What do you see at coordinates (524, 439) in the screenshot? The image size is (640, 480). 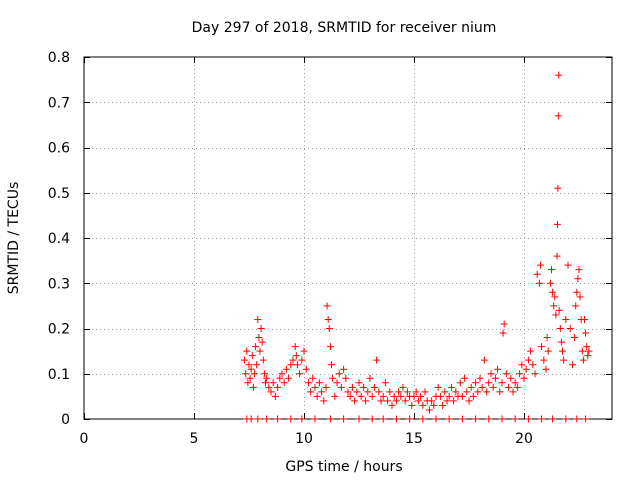 I see `x-tick-label: 20` at bounding box center [524, 439].